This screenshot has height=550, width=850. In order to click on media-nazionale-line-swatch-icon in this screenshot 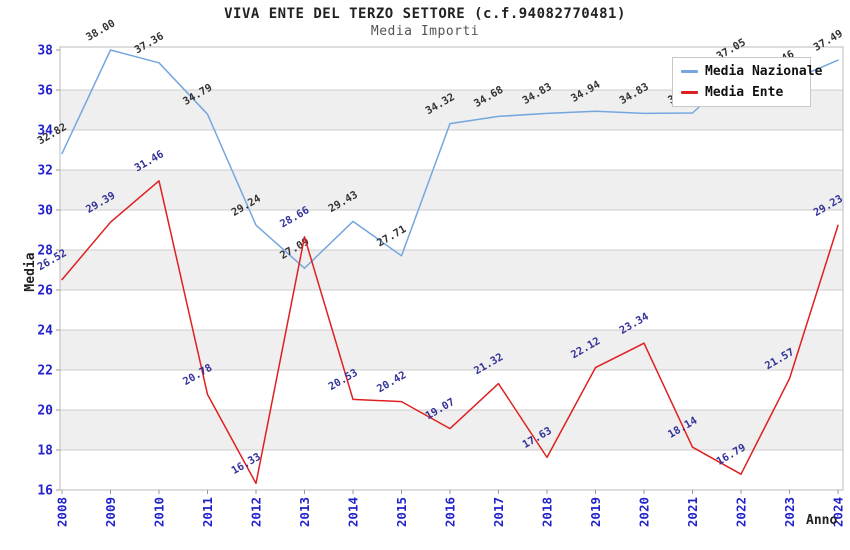, I will do `click(689, 71)`.